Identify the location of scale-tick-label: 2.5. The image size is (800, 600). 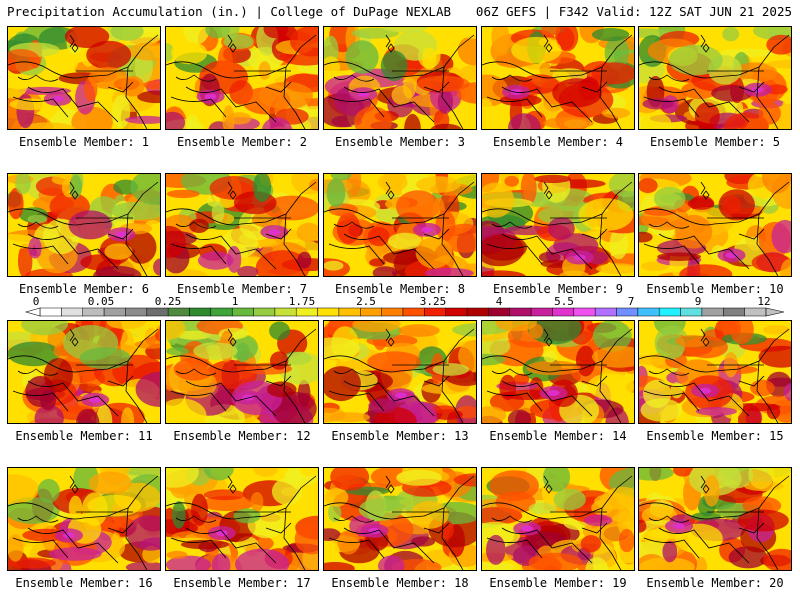
(366, 301).